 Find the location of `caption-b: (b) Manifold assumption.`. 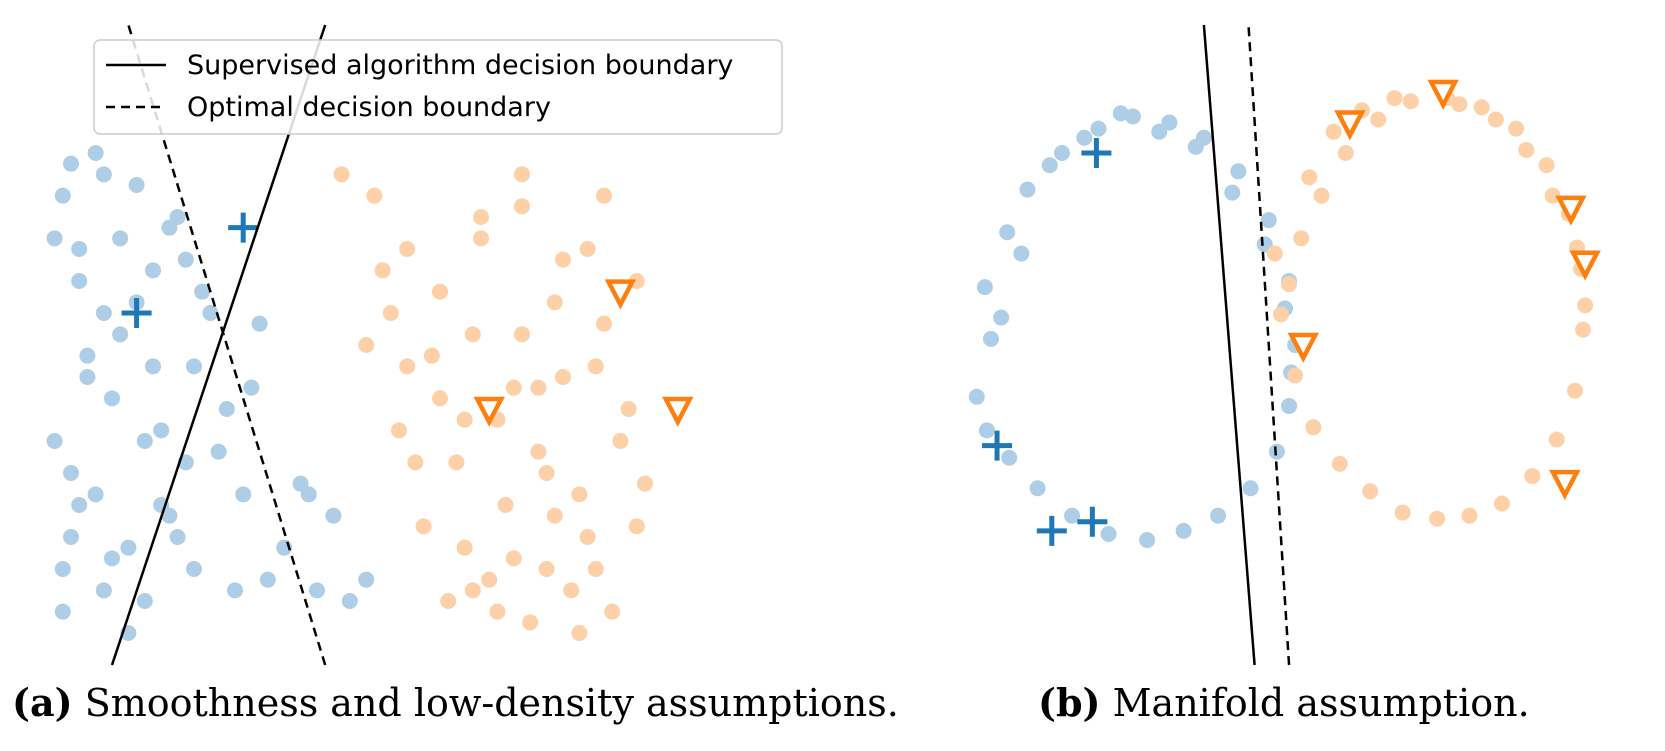

caption-b: (b) Manifold assumption. is located at coordinates (1284, 703).